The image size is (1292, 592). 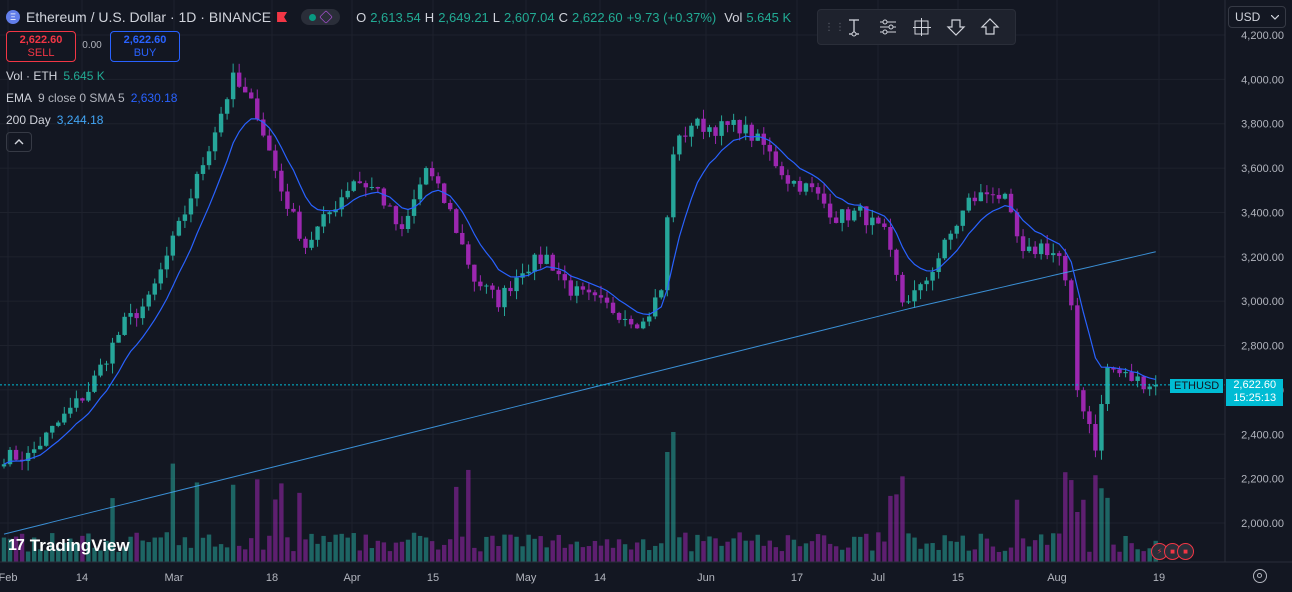 I want to click on market-status-pill, so click(x=321, y=17).